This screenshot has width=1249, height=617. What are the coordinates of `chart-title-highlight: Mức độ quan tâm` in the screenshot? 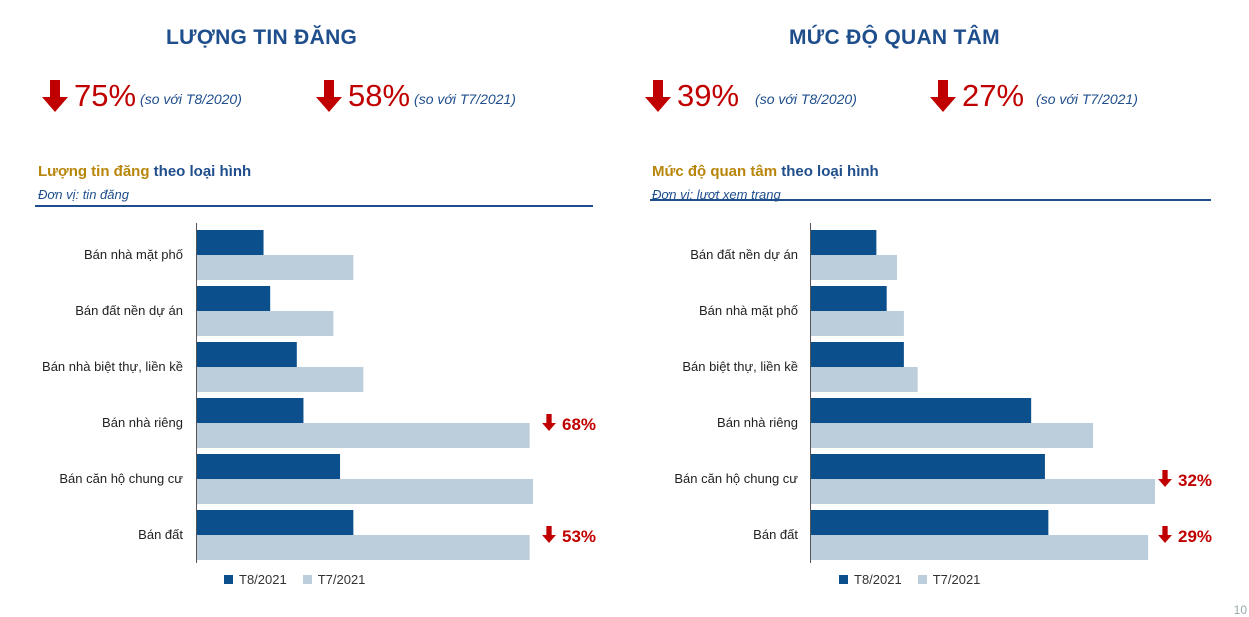 It's located at (715, 171).